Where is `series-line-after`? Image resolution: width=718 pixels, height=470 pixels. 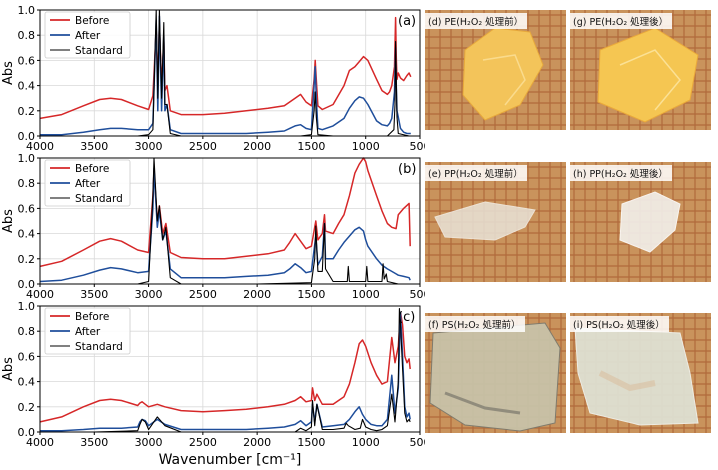
series-line-after is located at coordinates (225, 225).